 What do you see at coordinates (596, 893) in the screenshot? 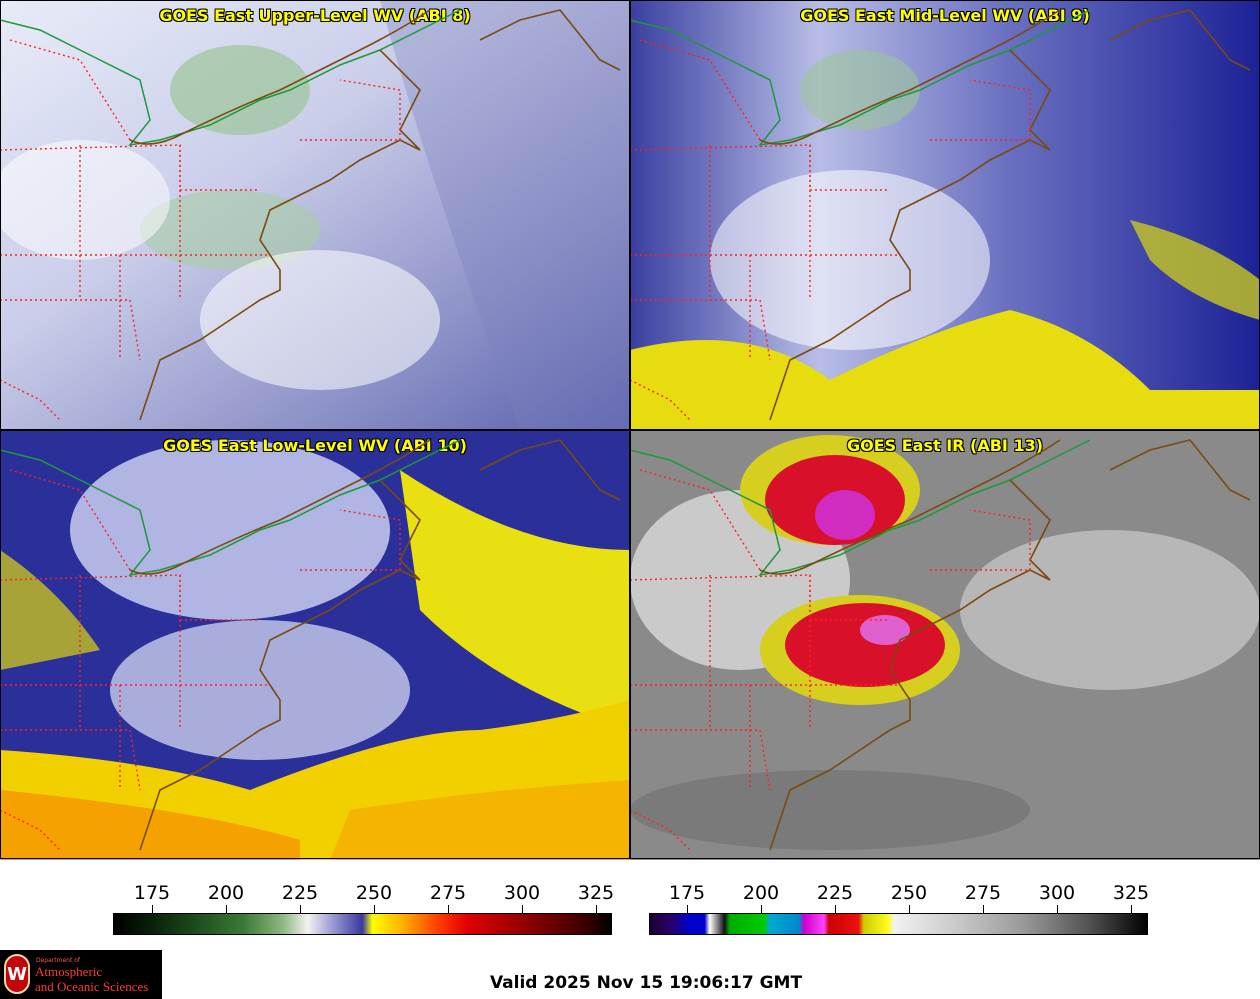
I see `wv-tick-label: 325` at bounding box center [596, 893].